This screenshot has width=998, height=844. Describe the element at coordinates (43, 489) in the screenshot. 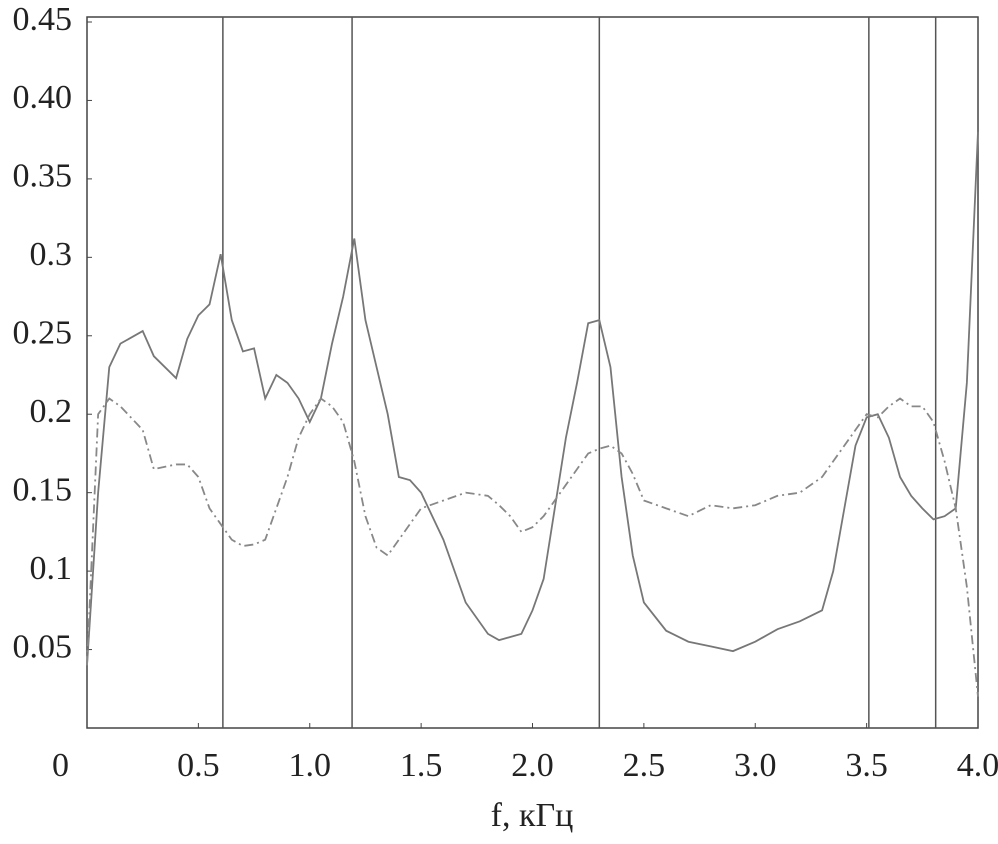

I see `y-tick-label: 0.15` at that location.